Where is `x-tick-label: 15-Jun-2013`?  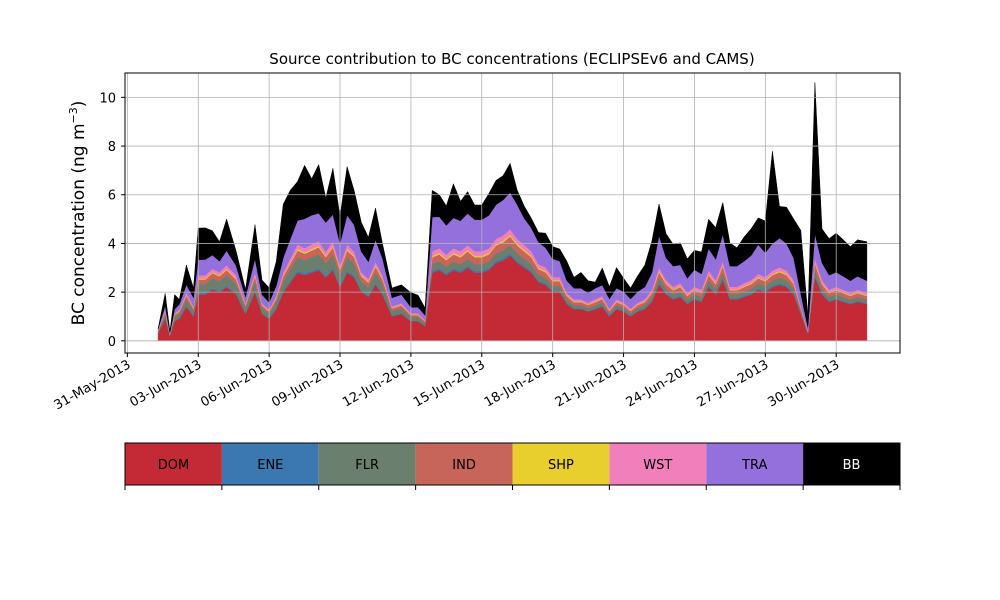
x-tick-label: 15-Jun-2013 is located at coordinates (449, 383).